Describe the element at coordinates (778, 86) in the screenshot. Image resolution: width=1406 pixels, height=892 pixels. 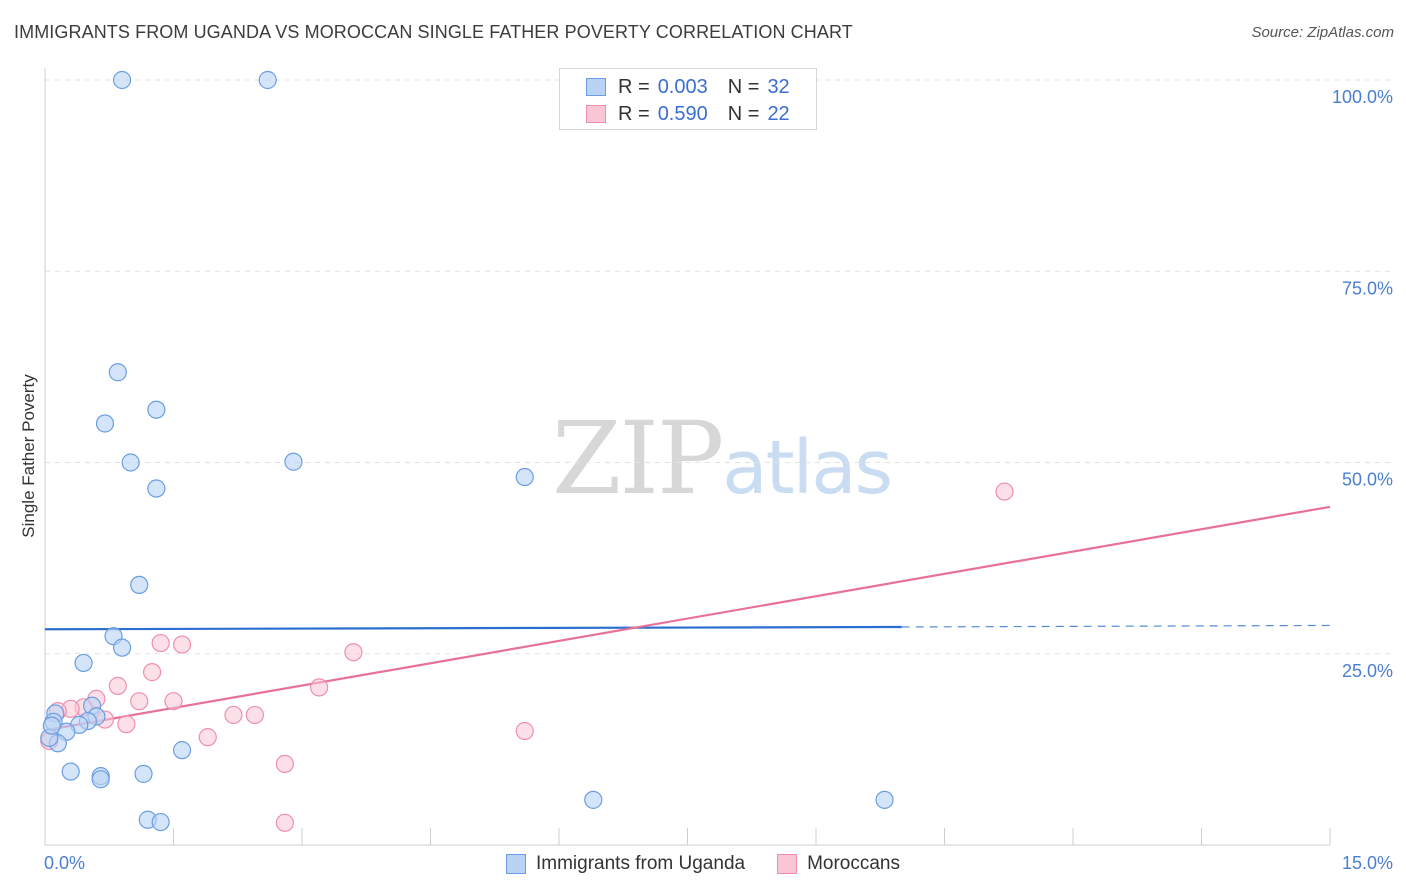
I see `n-value: 32` at that location.